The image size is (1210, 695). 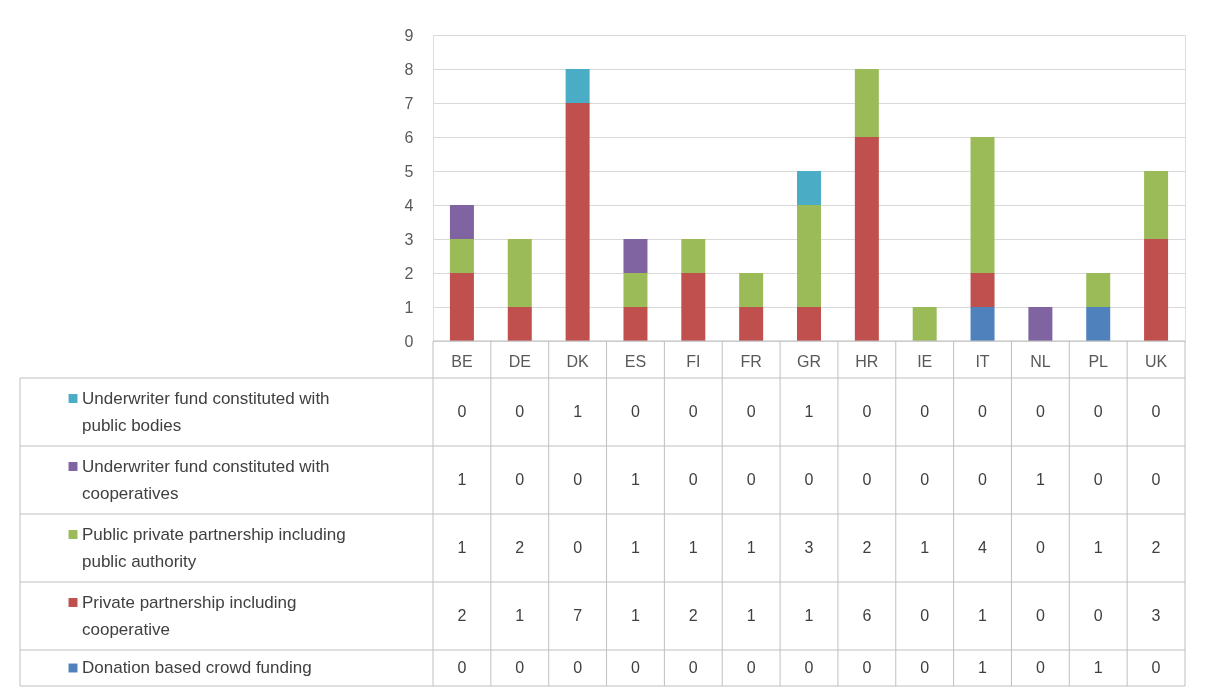 What do you see at coordinates (578, 615) in the screenshot?
I see `data-label: 7` at bounding box center [578, 615].